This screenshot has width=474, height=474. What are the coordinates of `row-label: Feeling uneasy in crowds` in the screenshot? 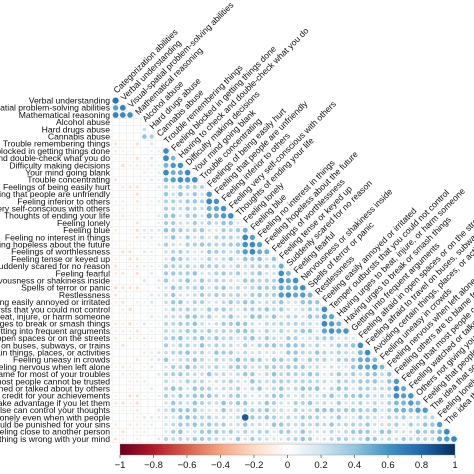 It's located at (61, 360).